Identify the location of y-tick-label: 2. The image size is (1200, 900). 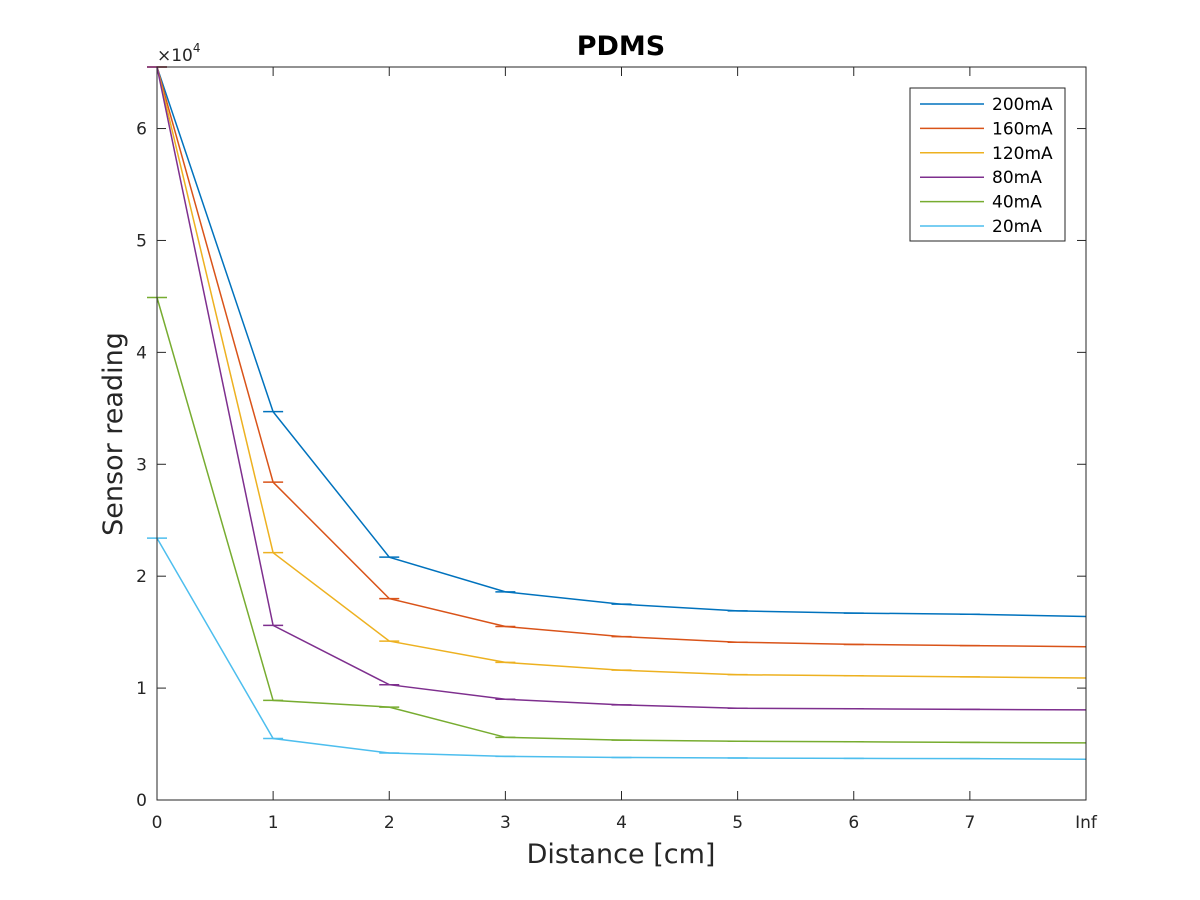
(141, 577).